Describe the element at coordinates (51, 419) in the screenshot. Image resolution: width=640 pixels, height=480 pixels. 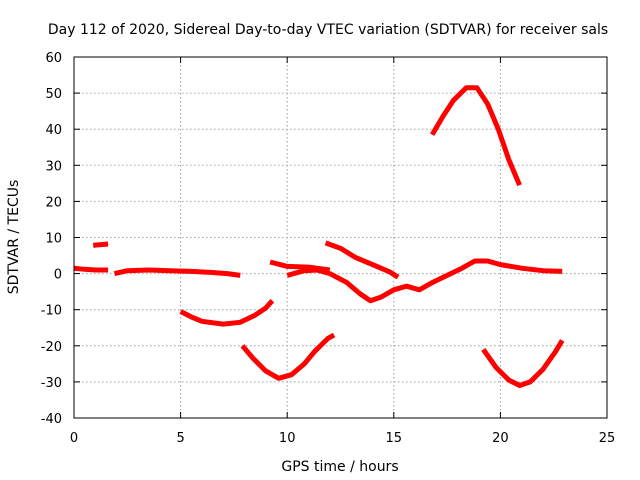
I see `y-tick-label: -40` at that location.